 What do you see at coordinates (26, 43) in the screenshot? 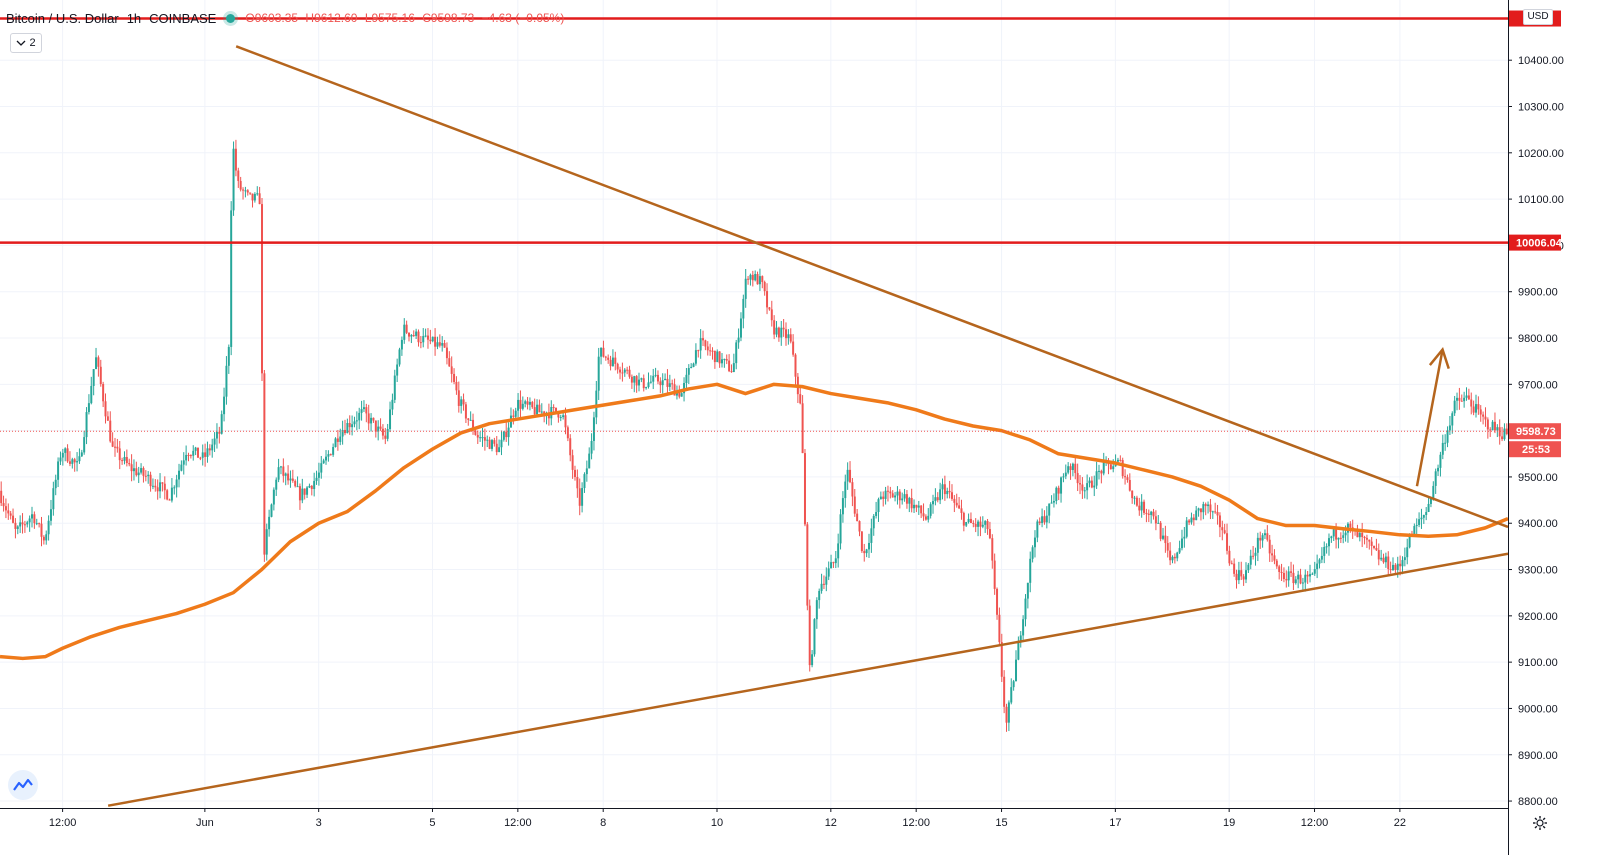
I see `indicator-toggle-button: 2` at bounding box center [26, 43].